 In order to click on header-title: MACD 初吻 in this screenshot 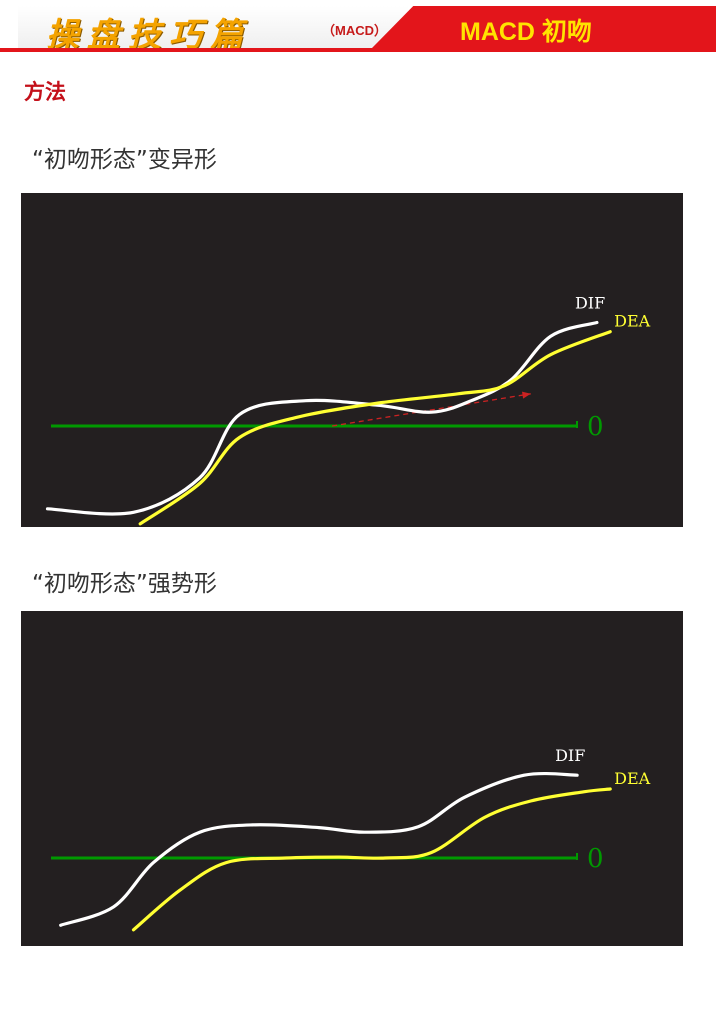, I will do `click(526, 32)`.